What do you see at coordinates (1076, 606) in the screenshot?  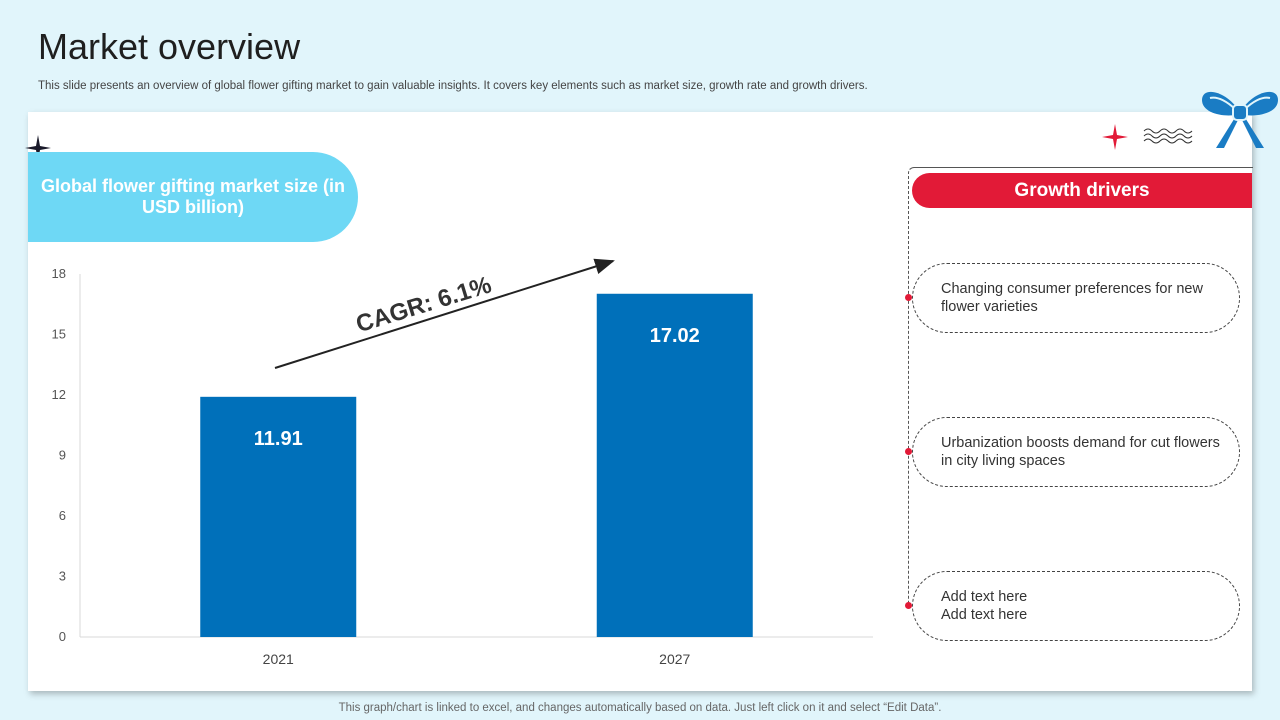 I see `driver-item-3: Add text here Add text here` at bounding box center [1076, 606].